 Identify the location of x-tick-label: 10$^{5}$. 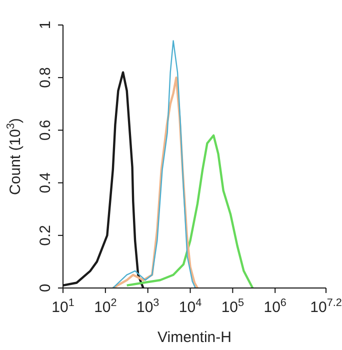
(232, 306).